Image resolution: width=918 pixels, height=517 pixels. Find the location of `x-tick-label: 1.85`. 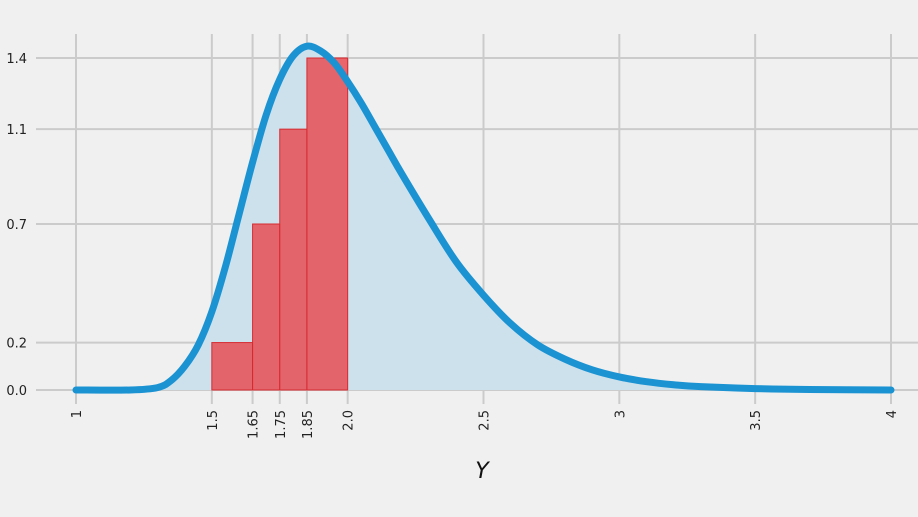

x-tick-label: 1.85 is located at coordinates (308, 424).